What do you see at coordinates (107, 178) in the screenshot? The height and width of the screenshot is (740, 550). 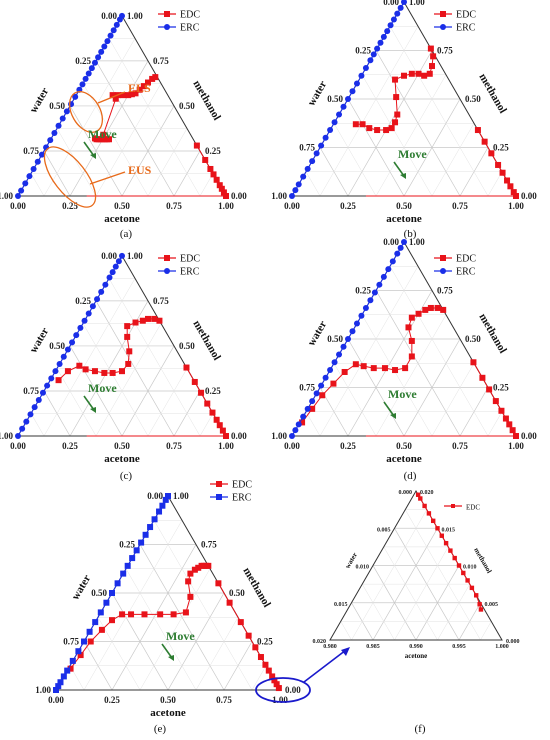 I see `eus-arrow` at bounding box center [107, 178].